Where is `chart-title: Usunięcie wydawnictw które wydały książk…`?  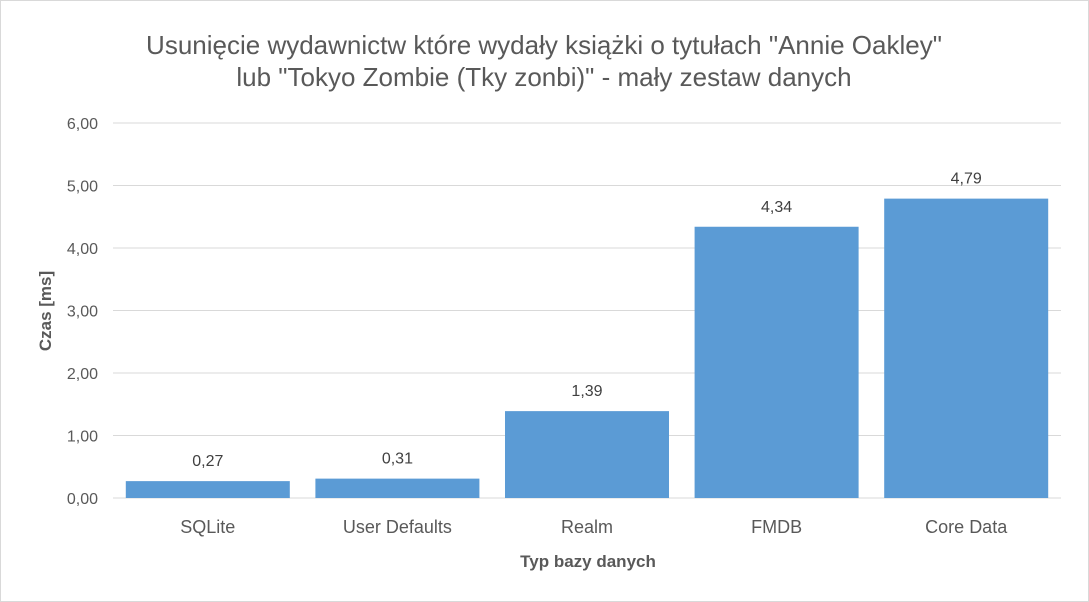
chart-title: Usunięcie wydawnictw które wydały książk… is located at coordinates (544, 61).